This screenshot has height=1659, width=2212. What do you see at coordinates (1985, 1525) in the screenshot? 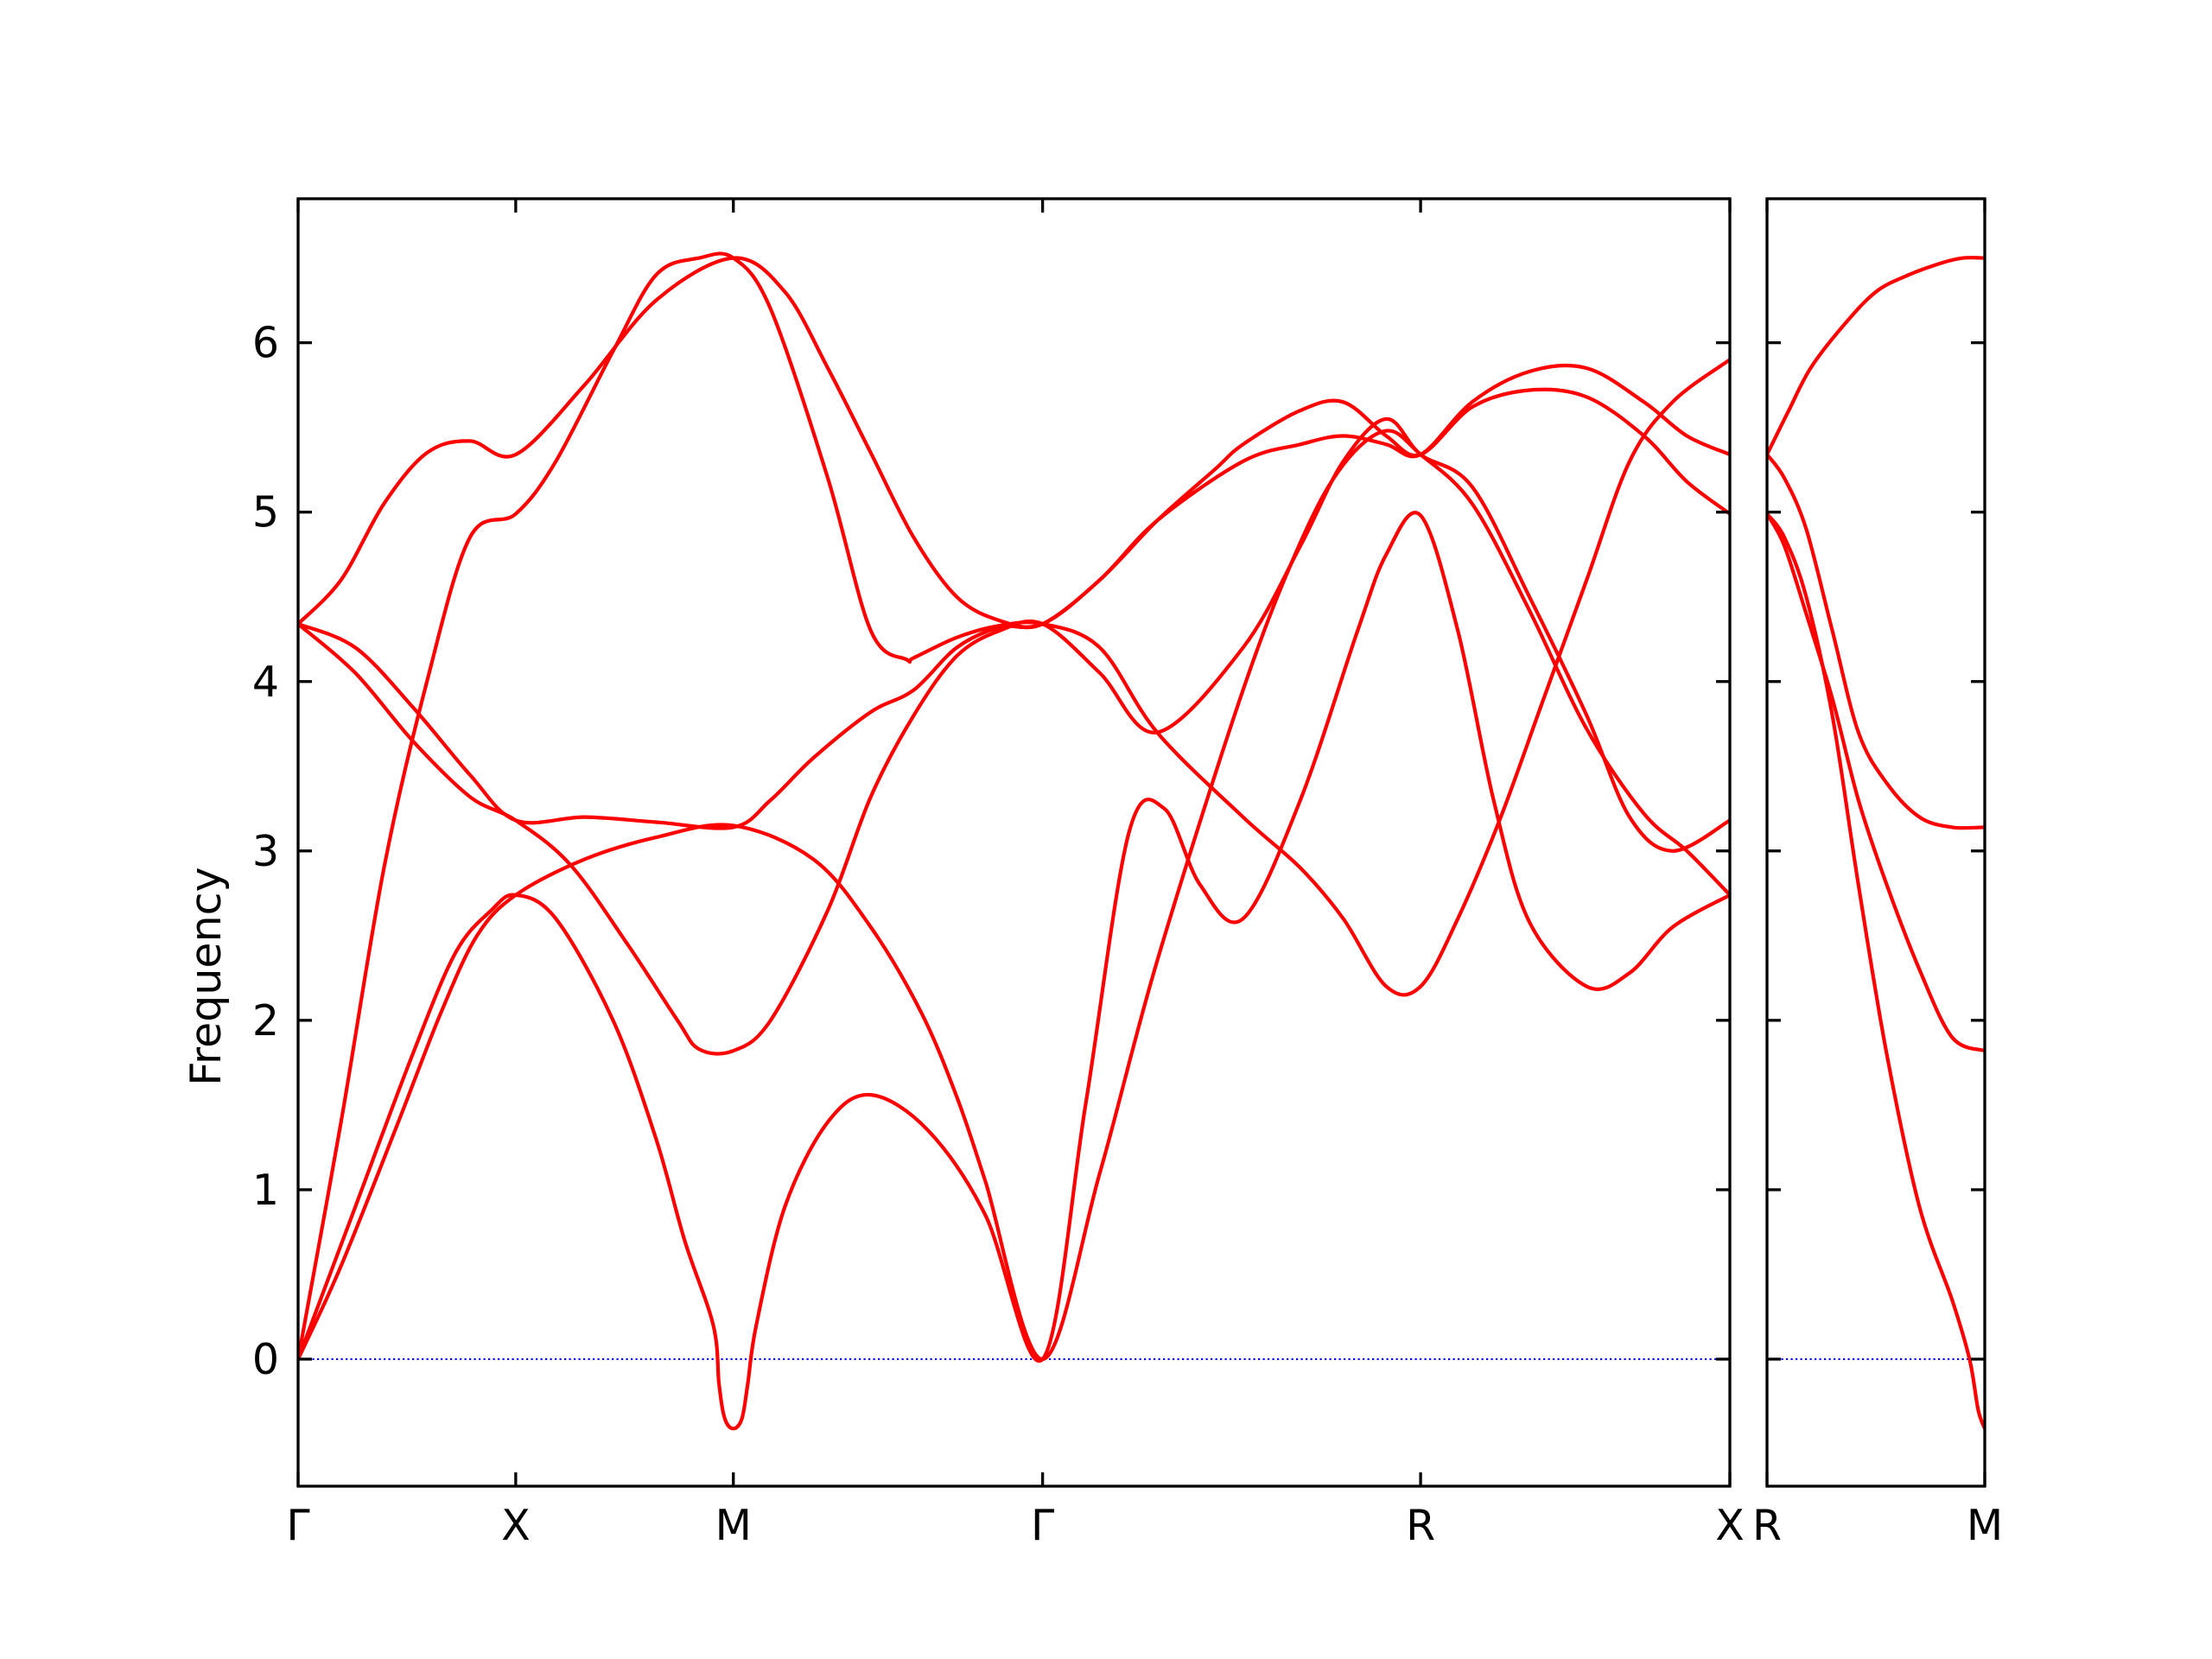
I see `x-tick-label-2-1: M` at bounding box center [1985, 1525].